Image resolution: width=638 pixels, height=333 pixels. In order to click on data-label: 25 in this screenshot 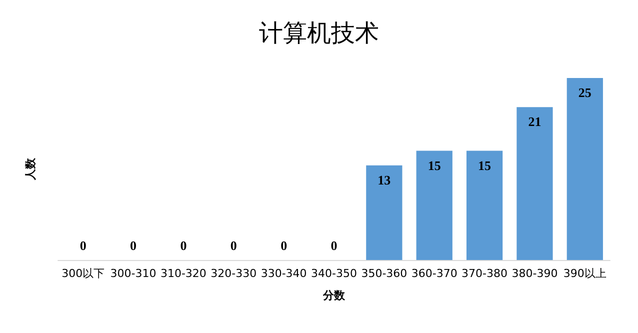, I will do `click(585, 92)`.